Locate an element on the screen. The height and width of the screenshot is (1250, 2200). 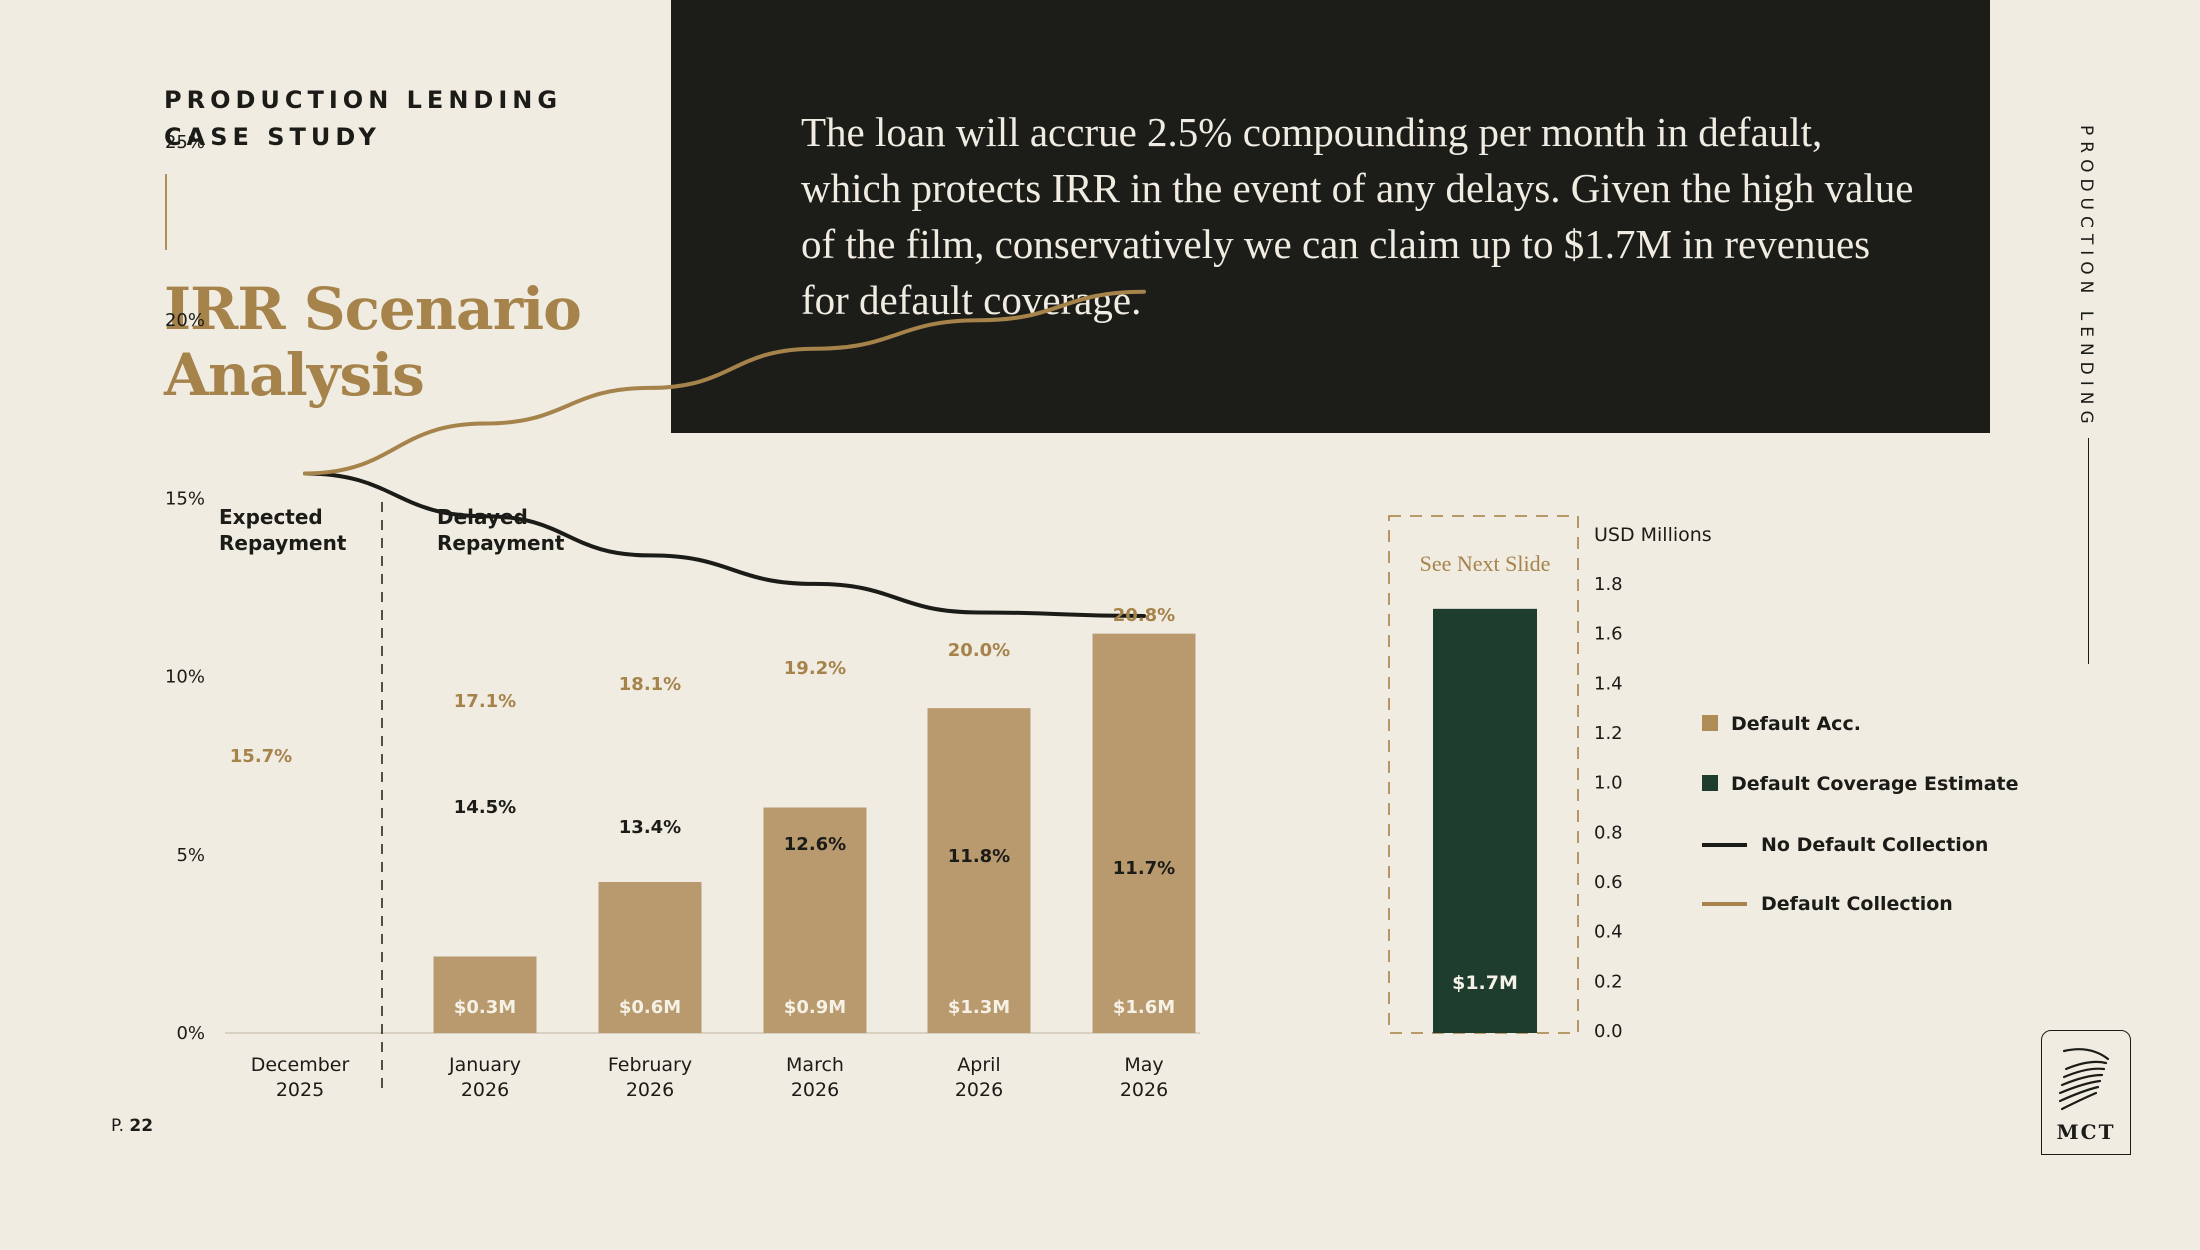
bar-value-label: $1.6M is located at coordinates (1144, 1007).